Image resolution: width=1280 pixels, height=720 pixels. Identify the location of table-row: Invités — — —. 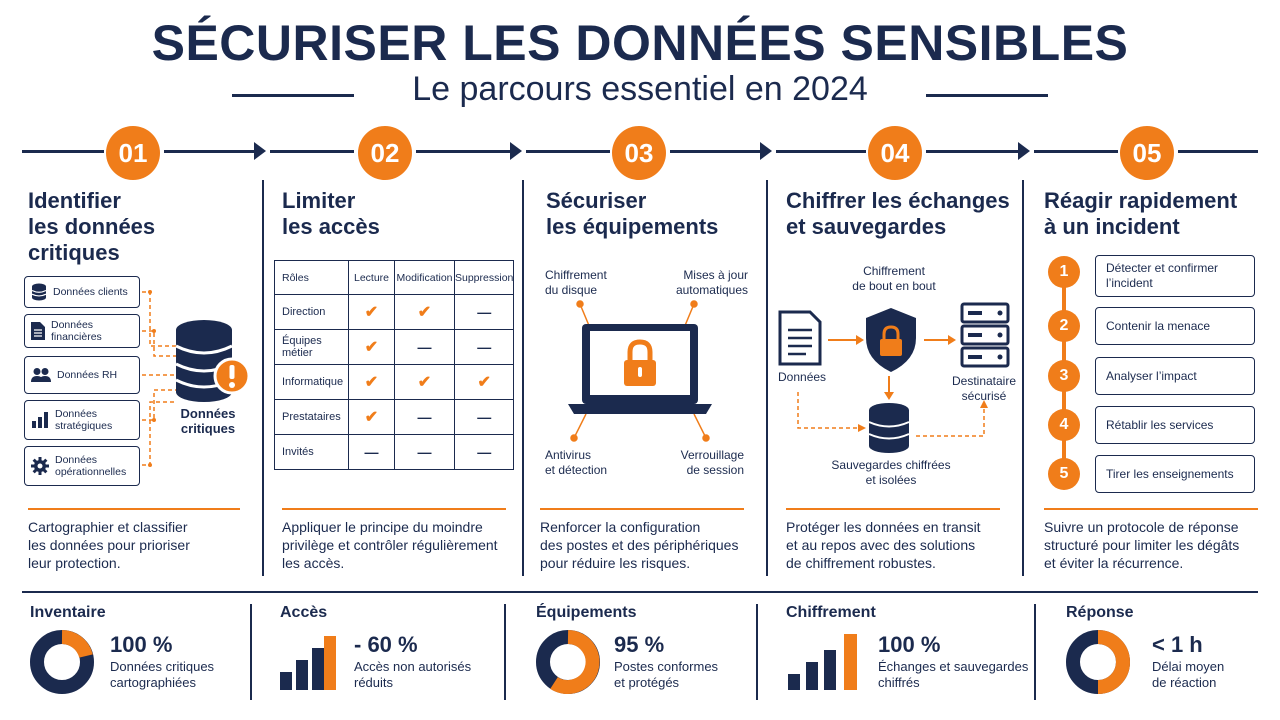
(394, 452).